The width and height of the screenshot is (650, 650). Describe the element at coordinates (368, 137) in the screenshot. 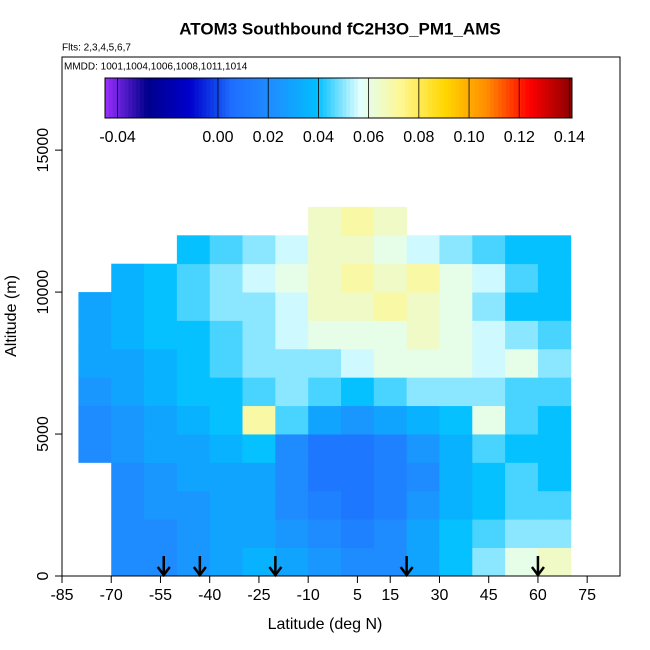

I see `colorbar-tick-label: 0.06` at that location.